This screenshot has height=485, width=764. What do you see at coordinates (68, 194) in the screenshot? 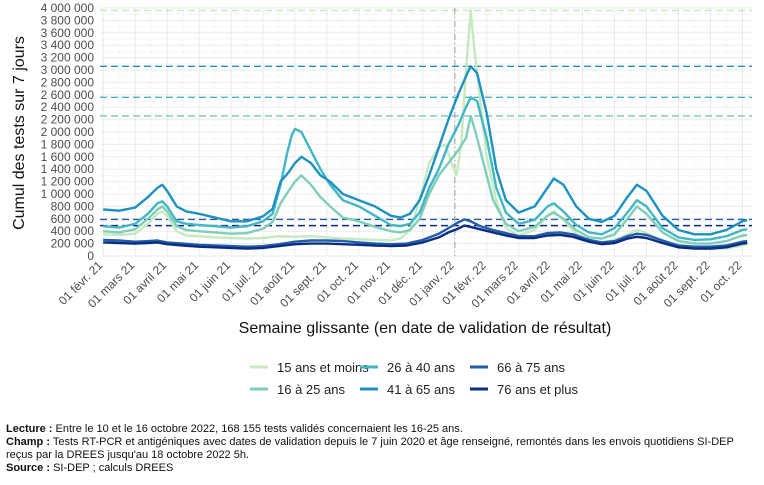
I see `y-tick-label: 1 000 000` at bounding box center [68, 194].